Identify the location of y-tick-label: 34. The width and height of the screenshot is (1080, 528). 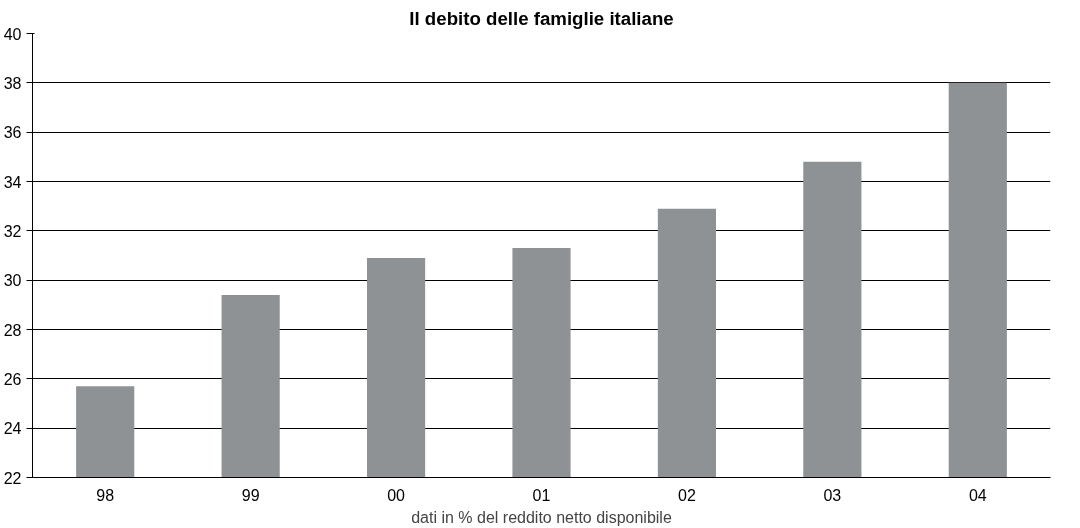
(12, 182).